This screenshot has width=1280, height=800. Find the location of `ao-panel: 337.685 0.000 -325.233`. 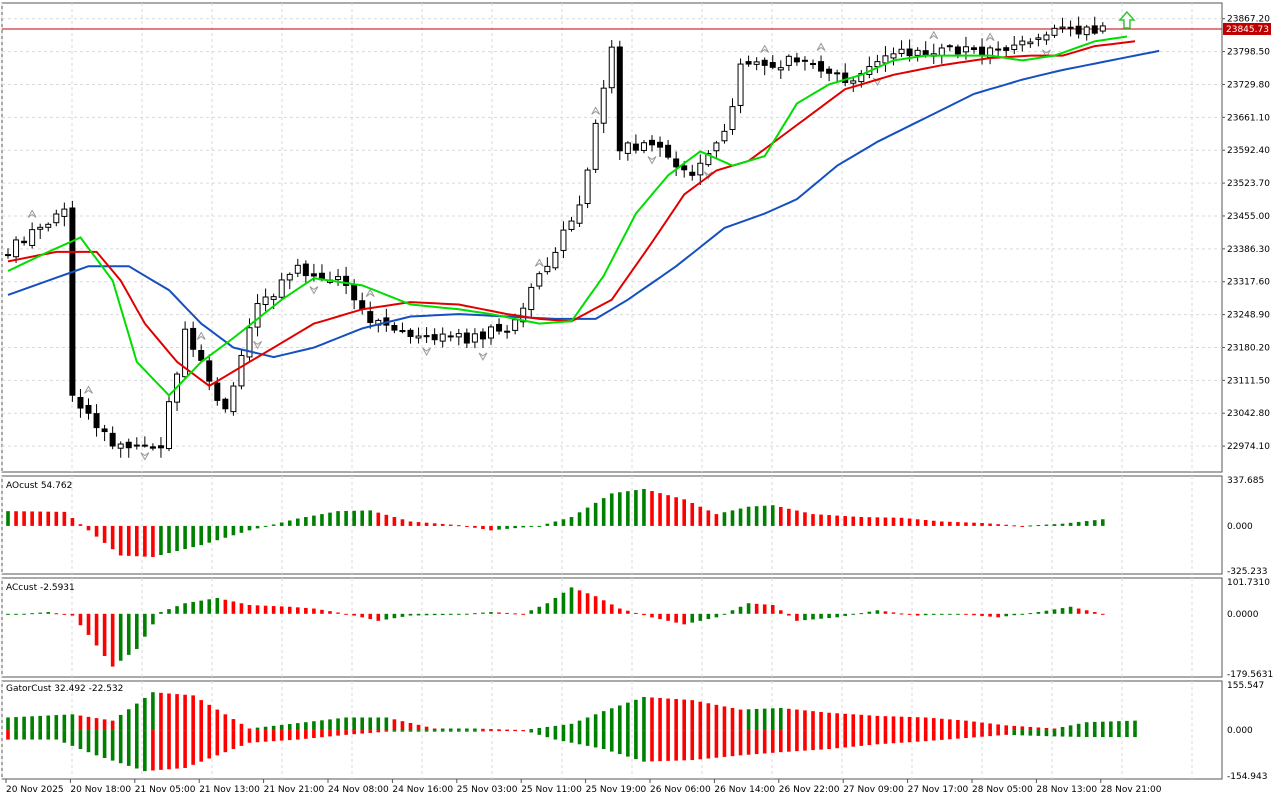

ao-panel: 337.685 0.000 -325.233 is located at coordinates (634, 526).